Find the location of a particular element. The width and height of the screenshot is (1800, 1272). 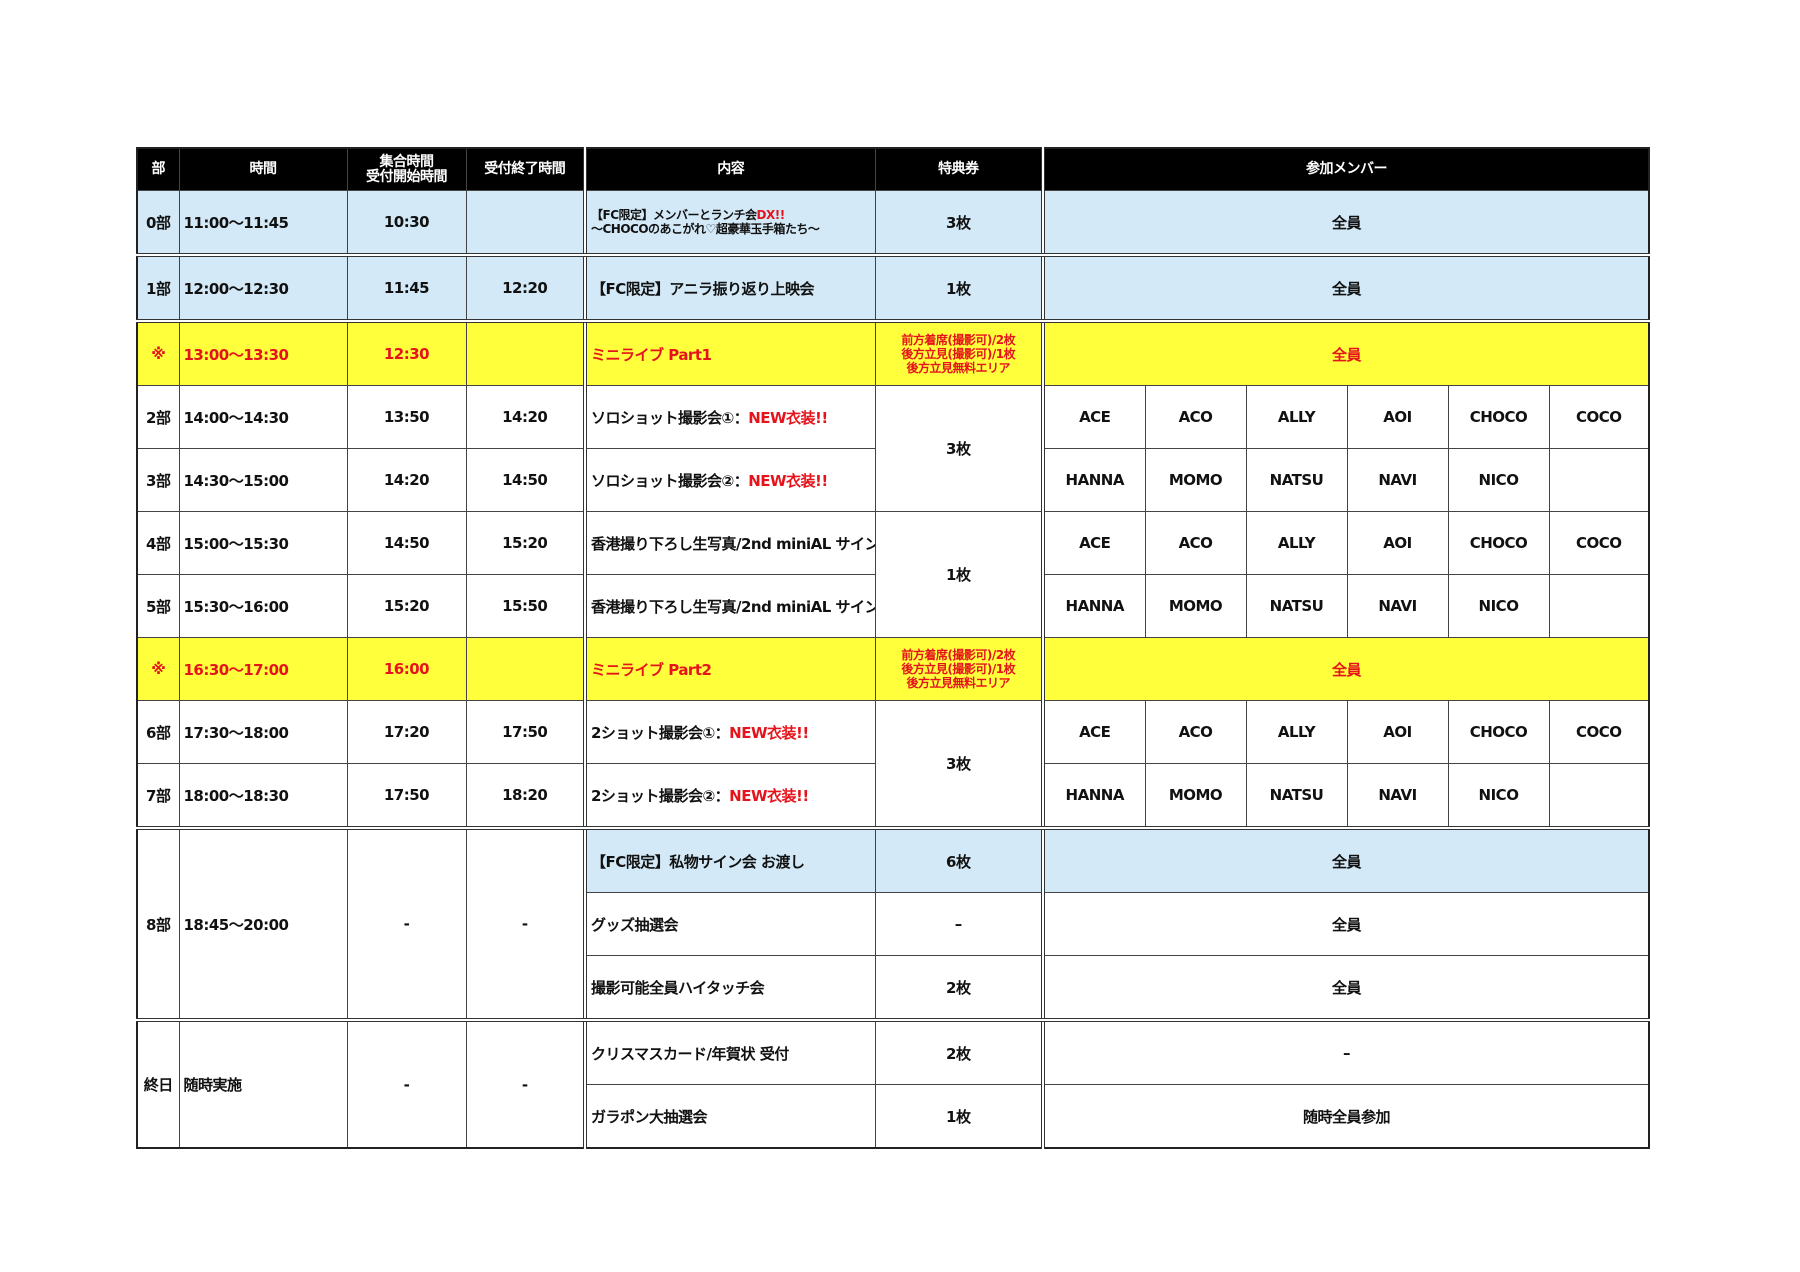

gather: 13:50 is located at coordinates (406, 417).